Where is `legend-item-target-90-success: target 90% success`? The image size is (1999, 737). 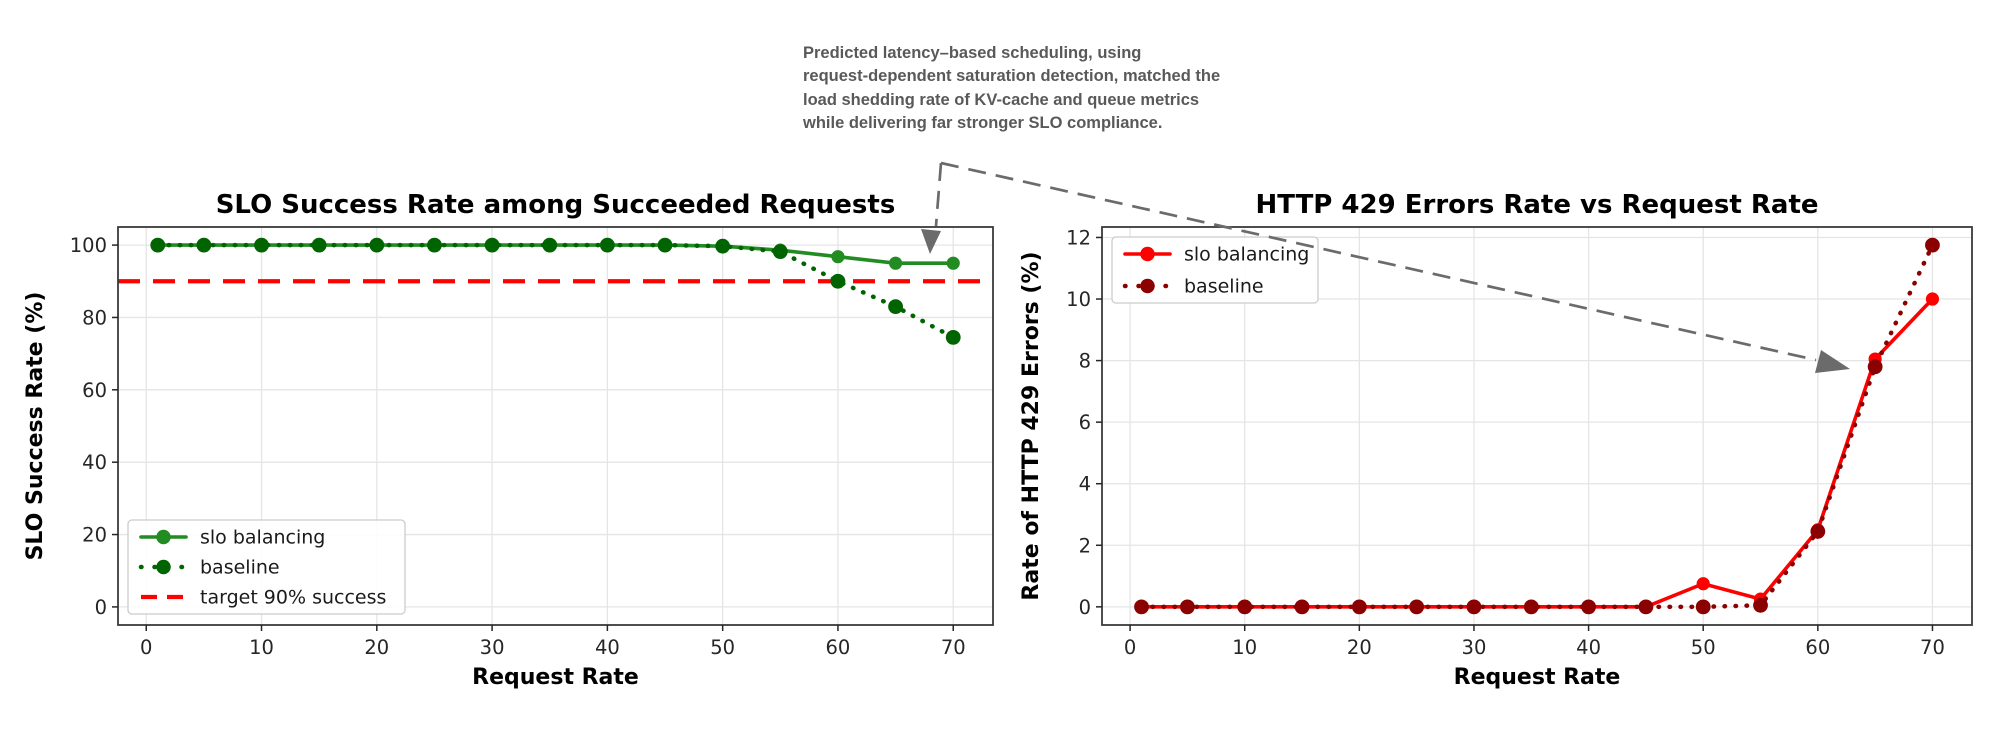
legend-item-target-90-success: target 90% success is located at coordinates (263, 598).